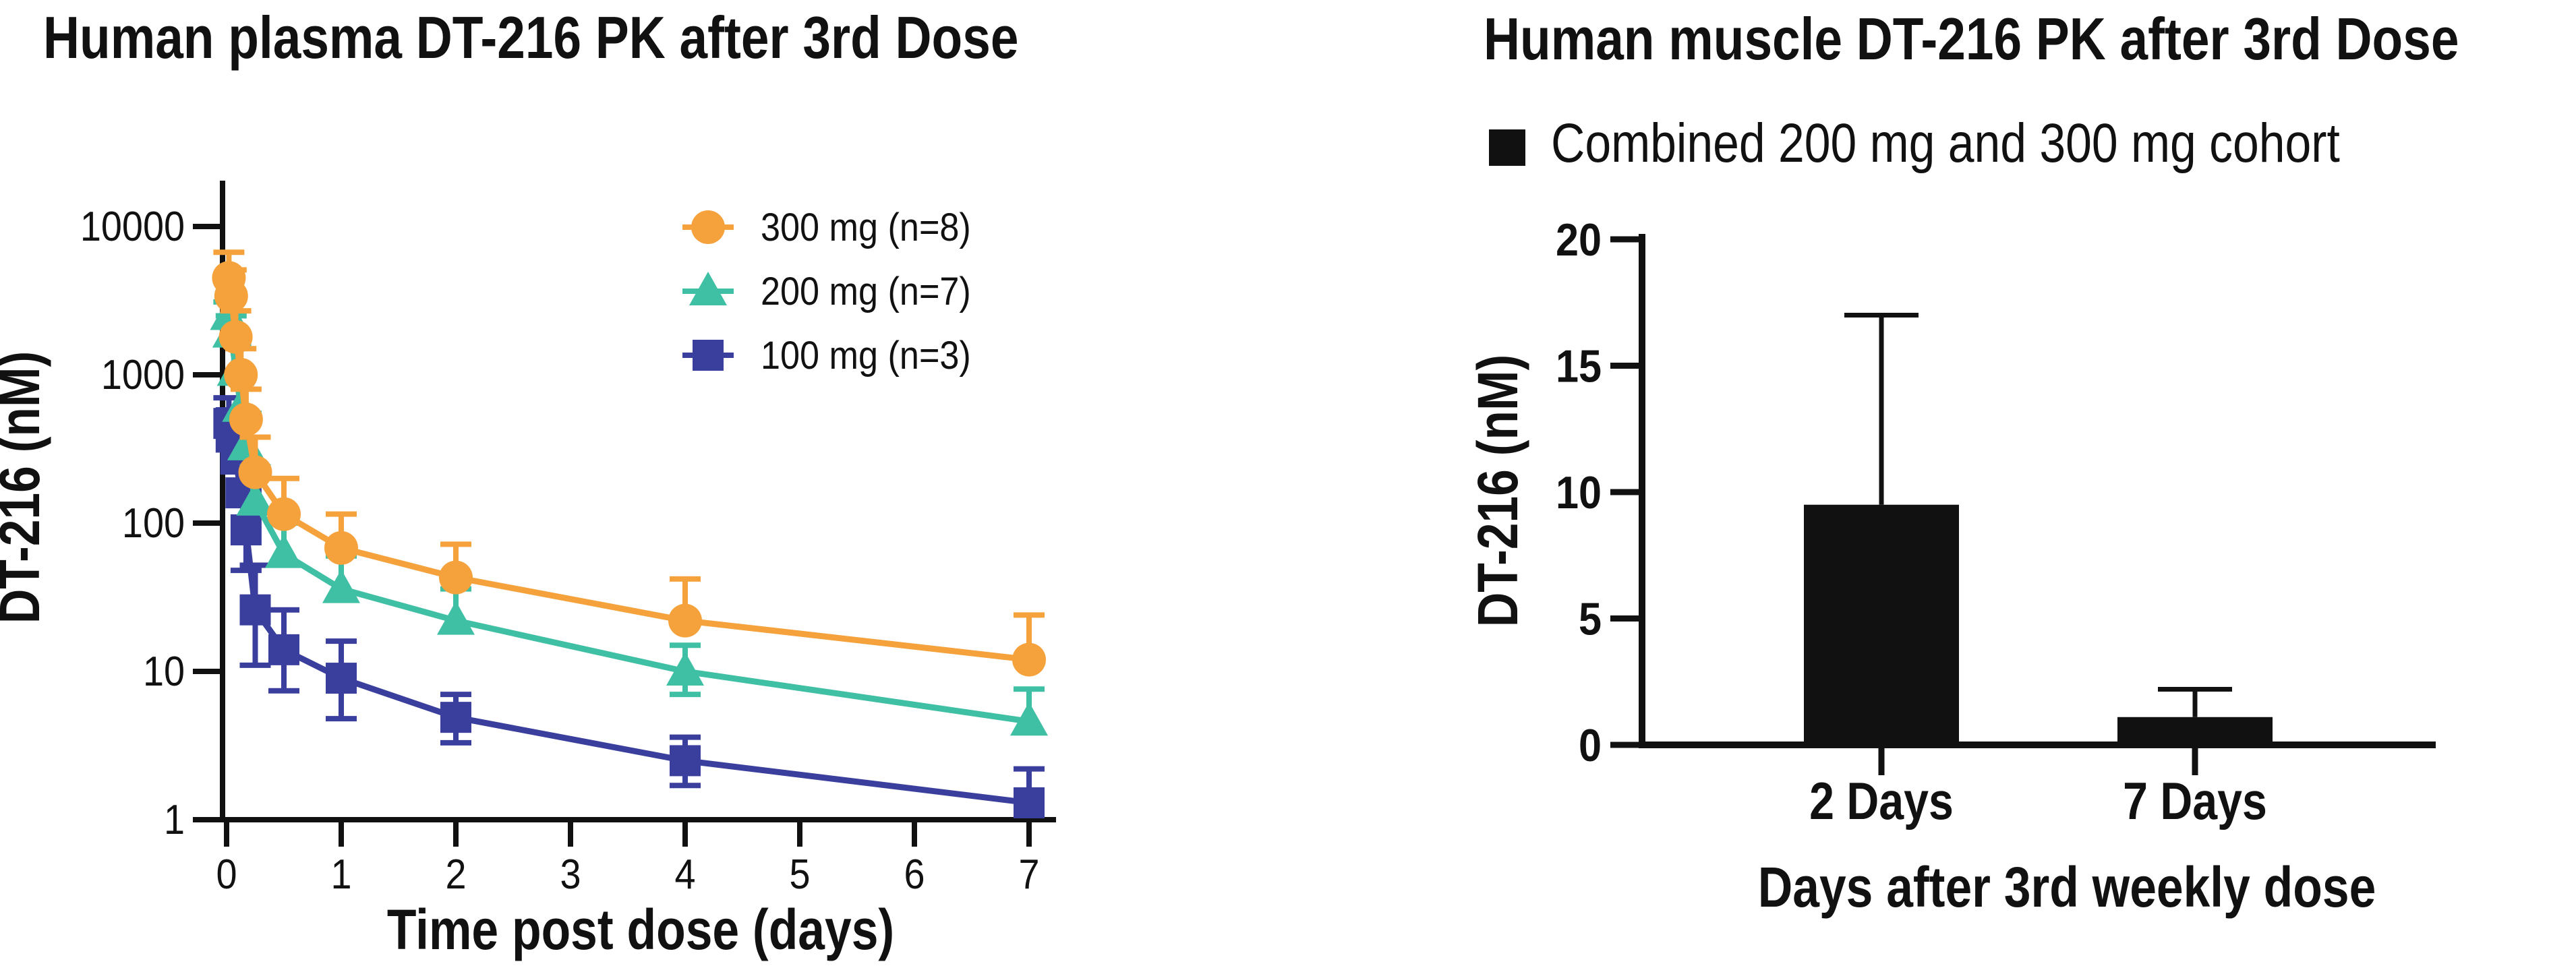  What do you see at coordinates (1507, 148) in the screenshot?
I see `muscle-legend-swatch` at bounding box center [1507, 148].